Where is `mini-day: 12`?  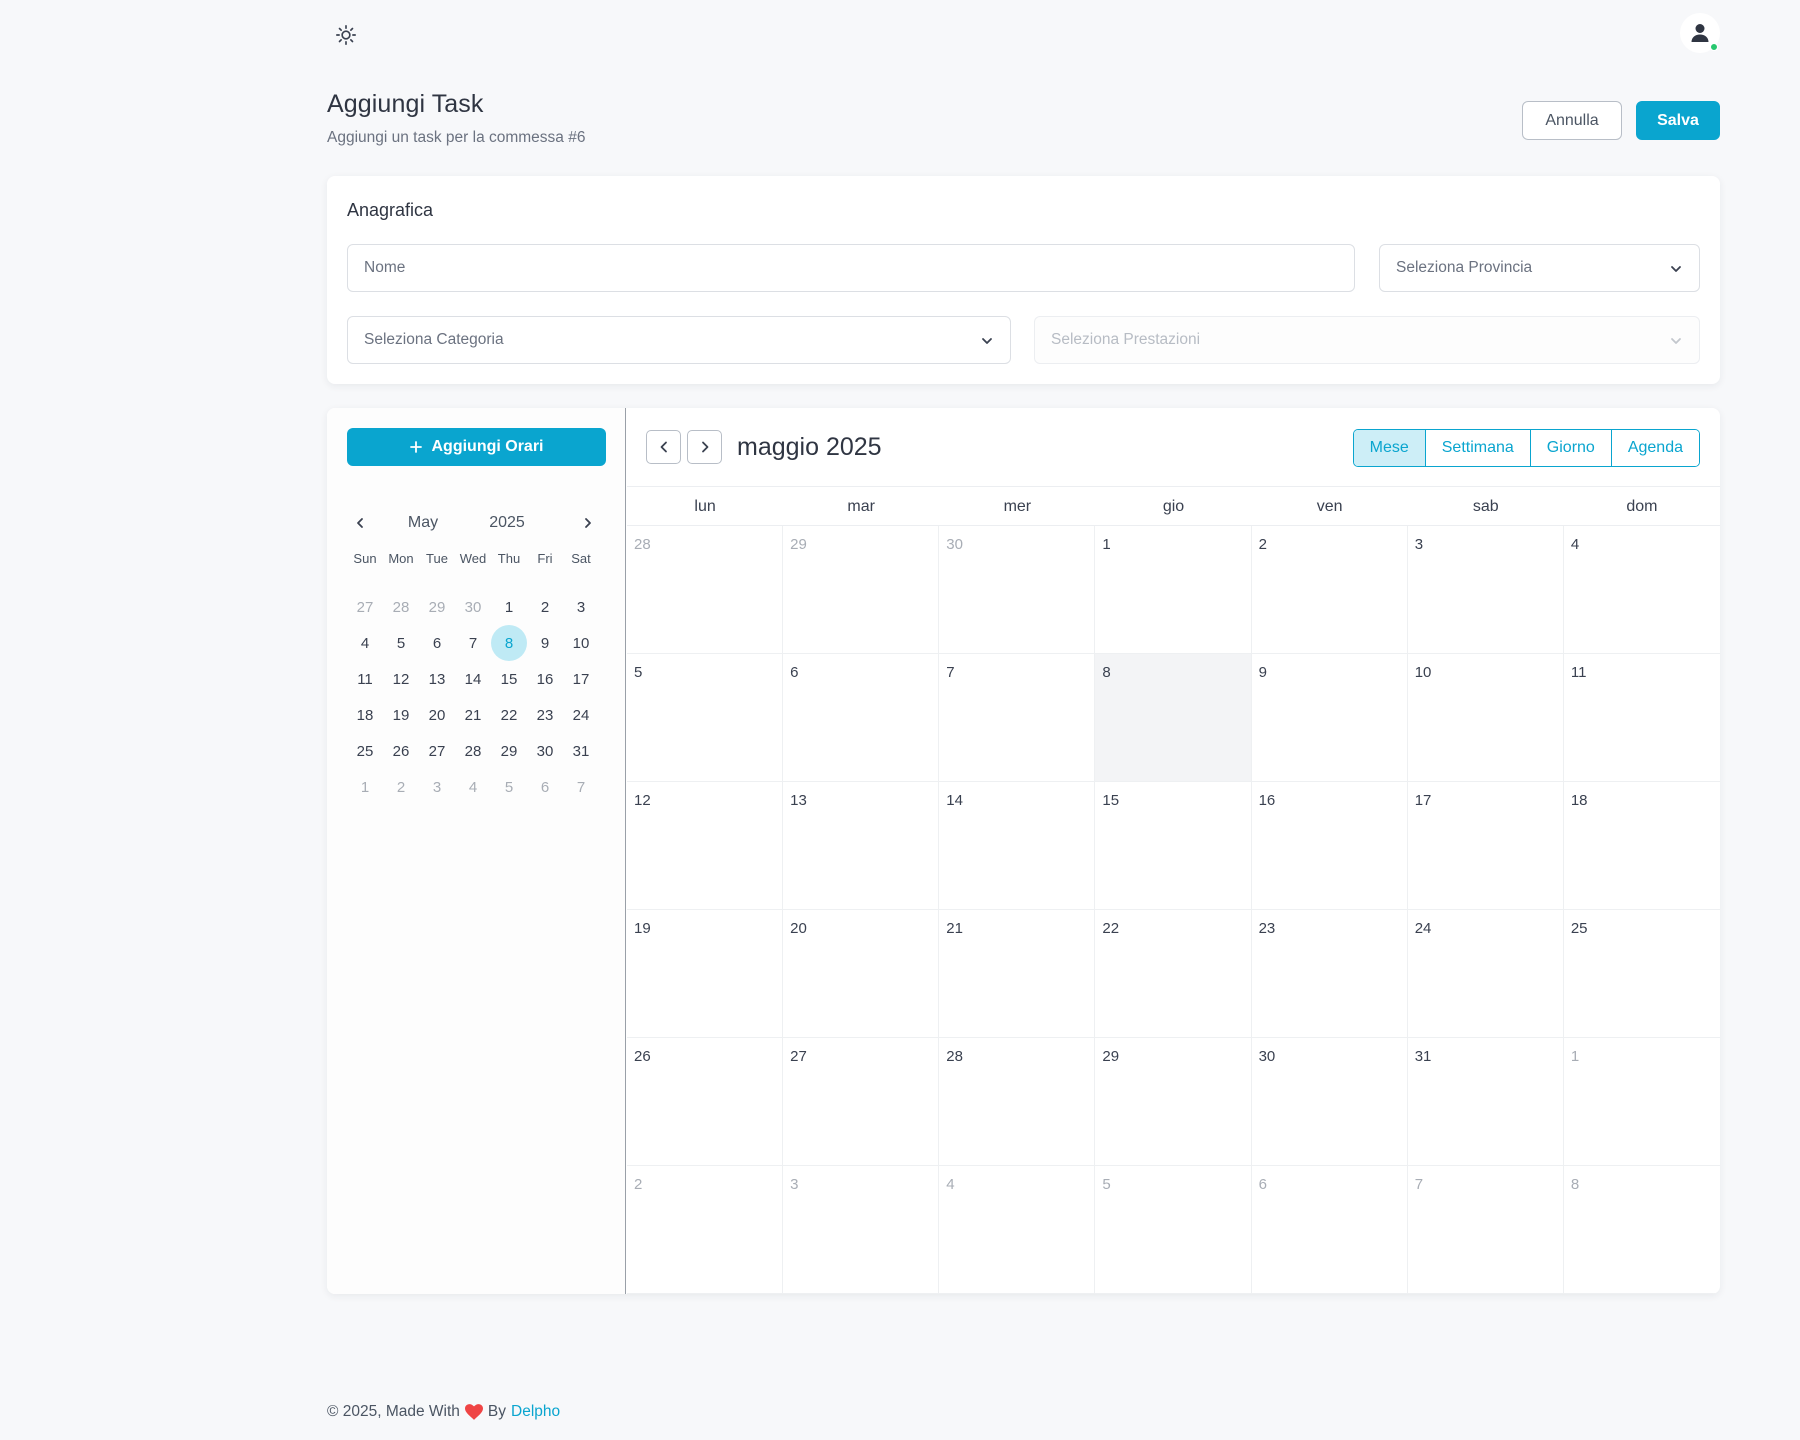 mini-day: 12 is located at coordinates (401, 679).